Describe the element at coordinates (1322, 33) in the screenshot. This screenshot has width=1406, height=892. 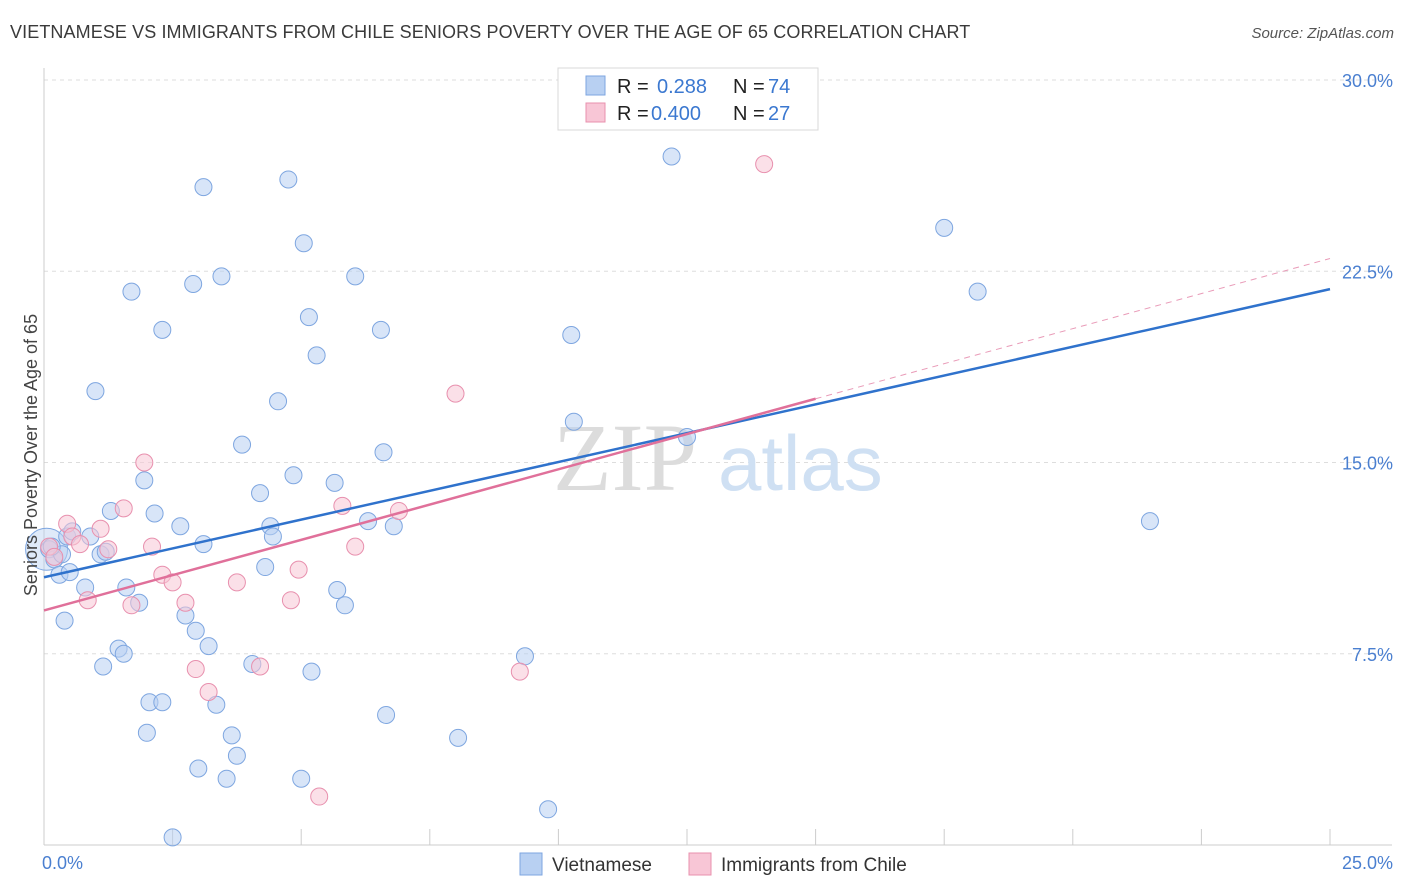
I see `chart-source: Source: ZipAtlas.com` at that location.